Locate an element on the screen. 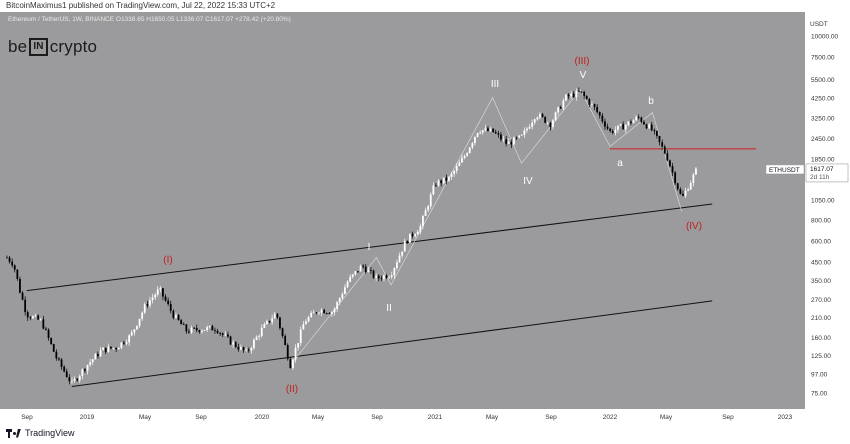 The image size is (850, 444). tradingview-logo: TradingView is located at coordinates (40, 433).